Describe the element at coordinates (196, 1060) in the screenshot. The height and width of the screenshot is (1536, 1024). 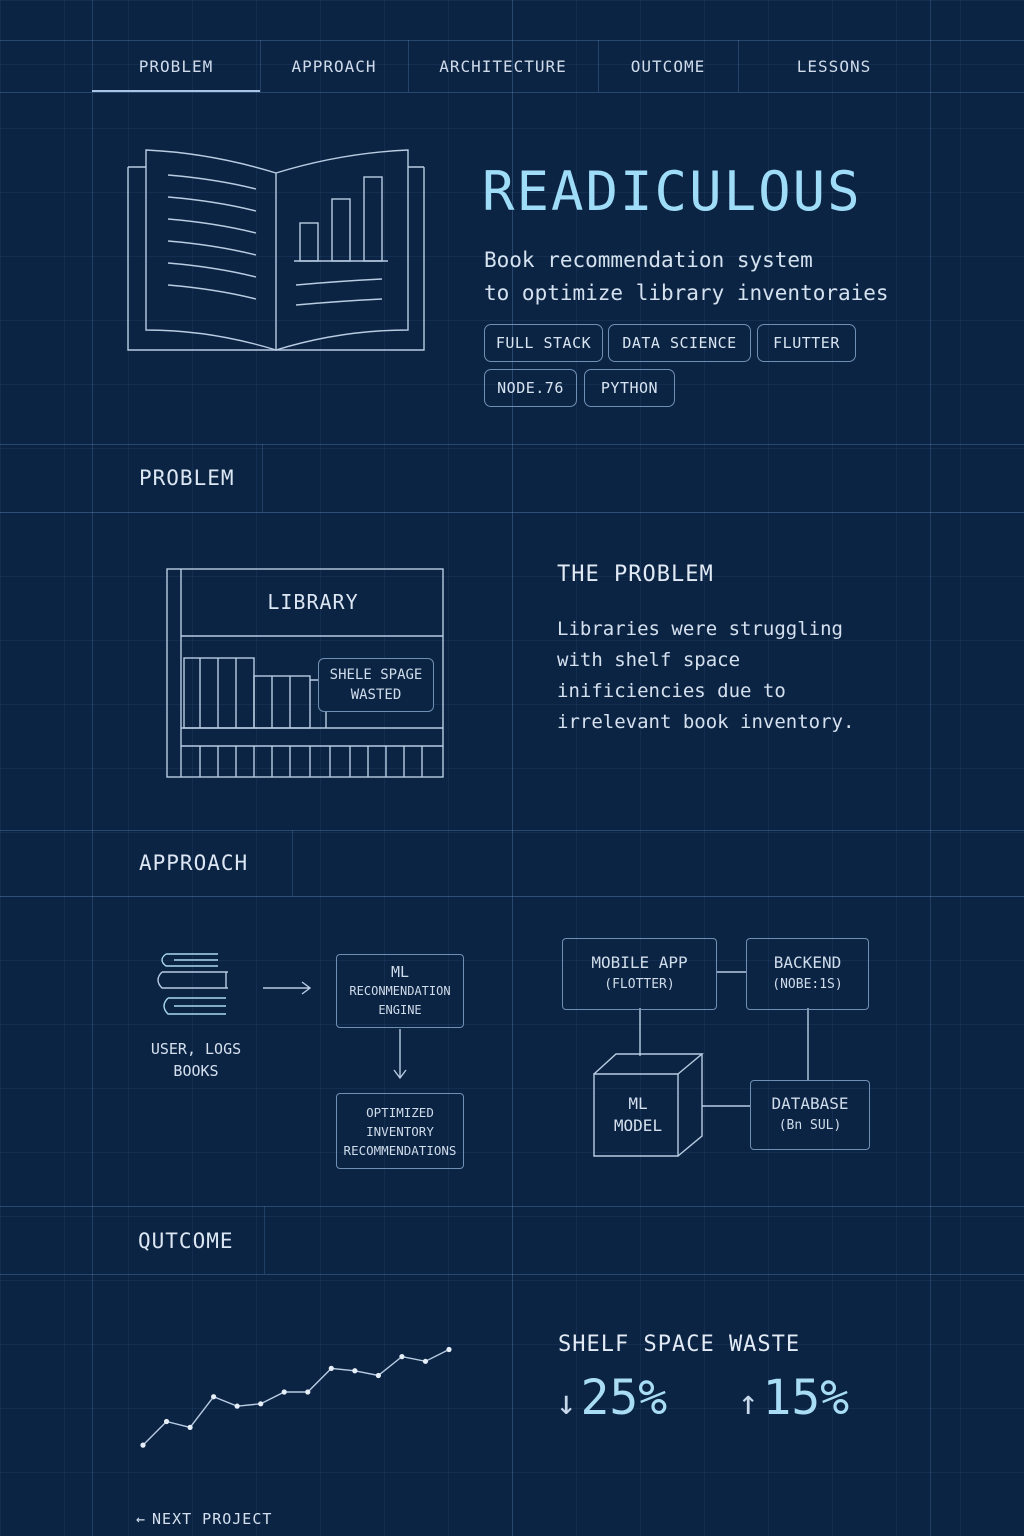
I see `input-data-label: USER, LOGS BOOKS` at that location.